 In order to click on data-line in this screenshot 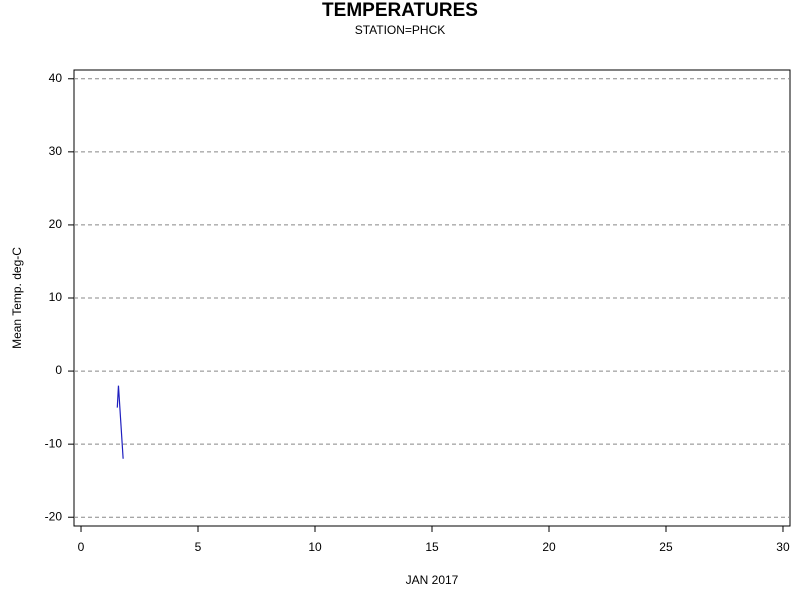, I will do `click(120, 422)`.